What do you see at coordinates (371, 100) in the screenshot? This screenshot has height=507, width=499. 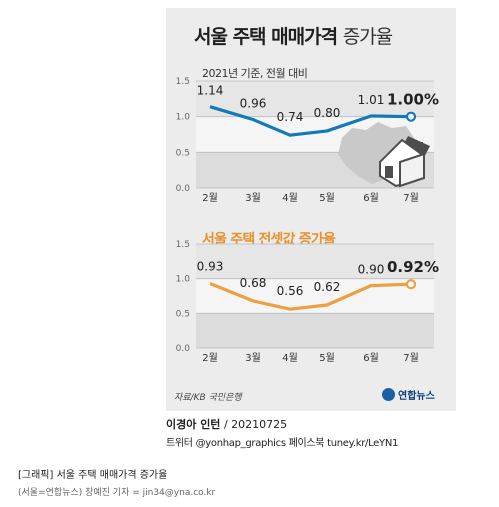 I see `data-label: 1.01` at bounding box center [371, 100].